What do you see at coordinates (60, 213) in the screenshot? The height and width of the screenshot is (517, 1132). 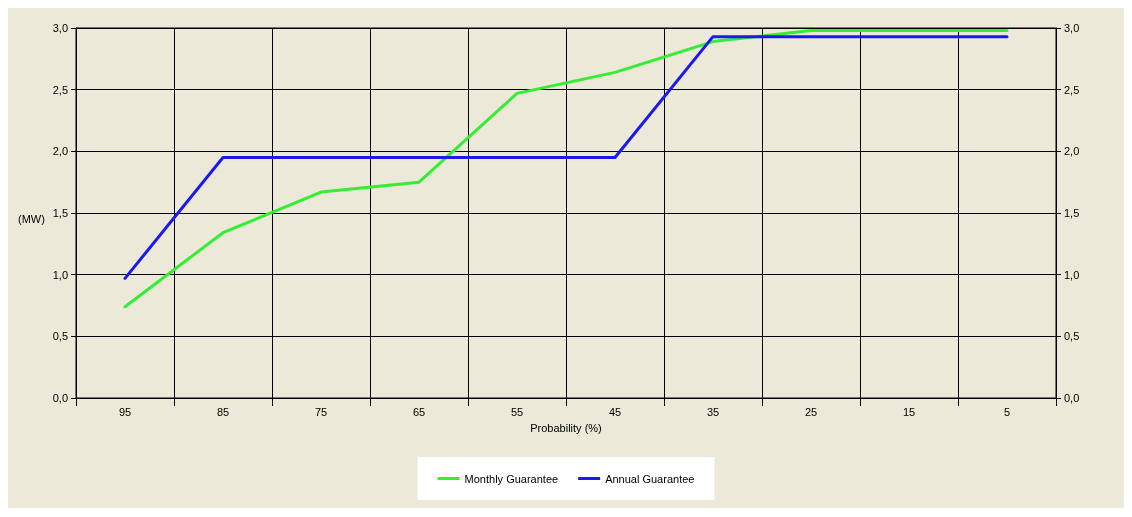 I see `y-tick-label: 1,5` at bounding box center [60, 213].